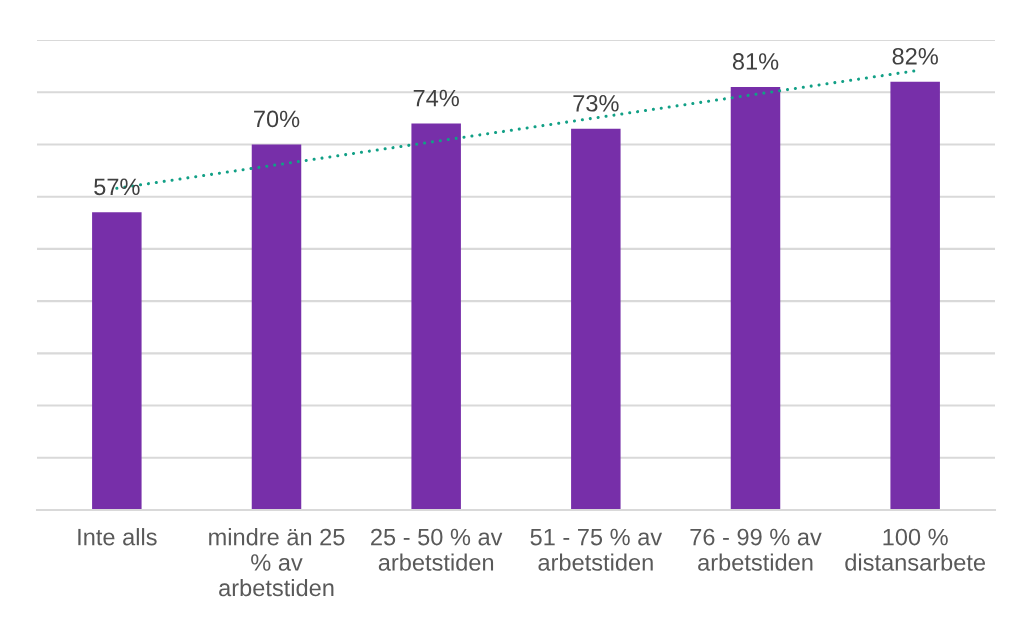  I want to click on x-tick-label: 25 - 50 % av arbetstiden, so click(437, 549).